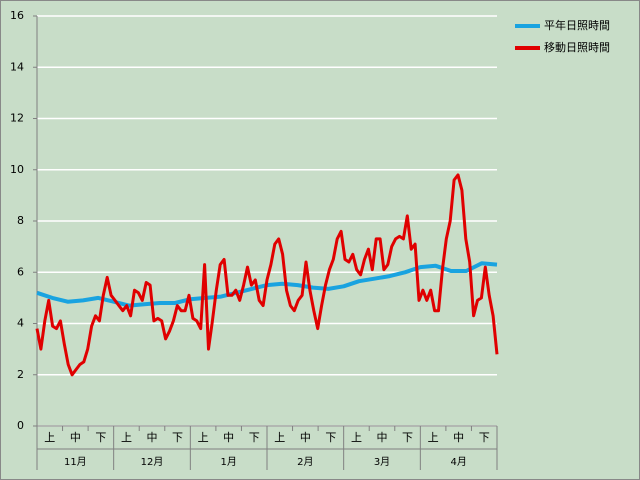 Image resolution: width=640 pixels, height=480 pixels. What do you see at coordinates (20, 425) in the screenshot?
I see `y-tick-label: 0` at bounding box center [20, 425].